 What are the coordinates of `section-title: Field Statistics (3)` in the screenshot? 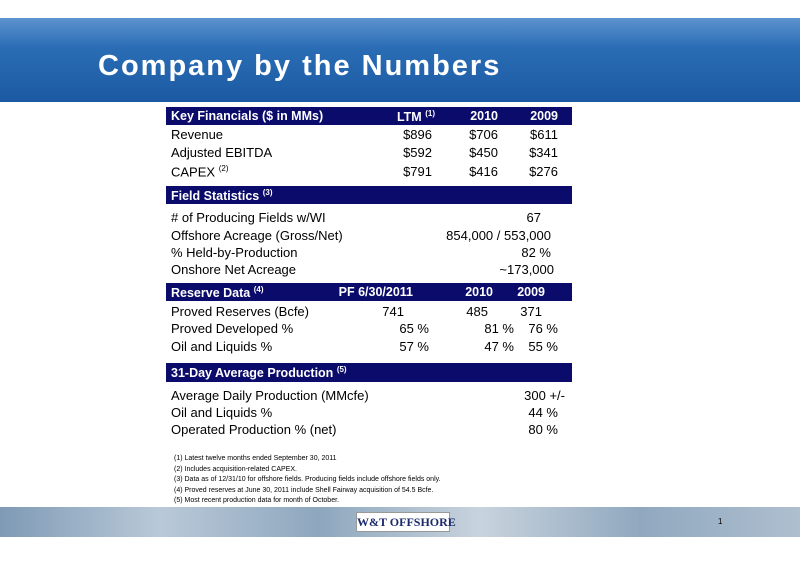 It's located at (222, 196).